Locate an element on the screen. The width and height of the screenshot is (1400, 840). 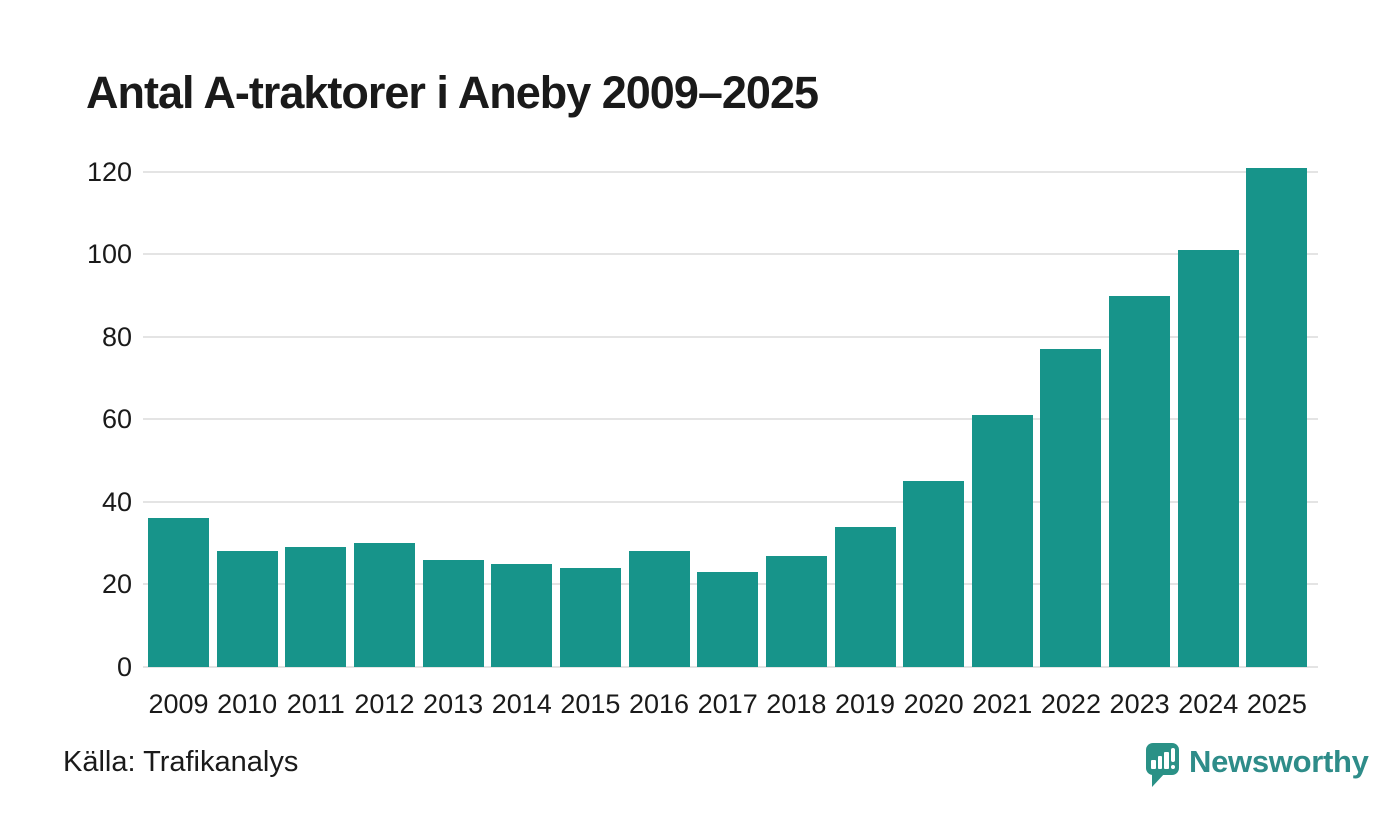
x-tick-label-2013: 2013 is located at coordinates (453, 704).